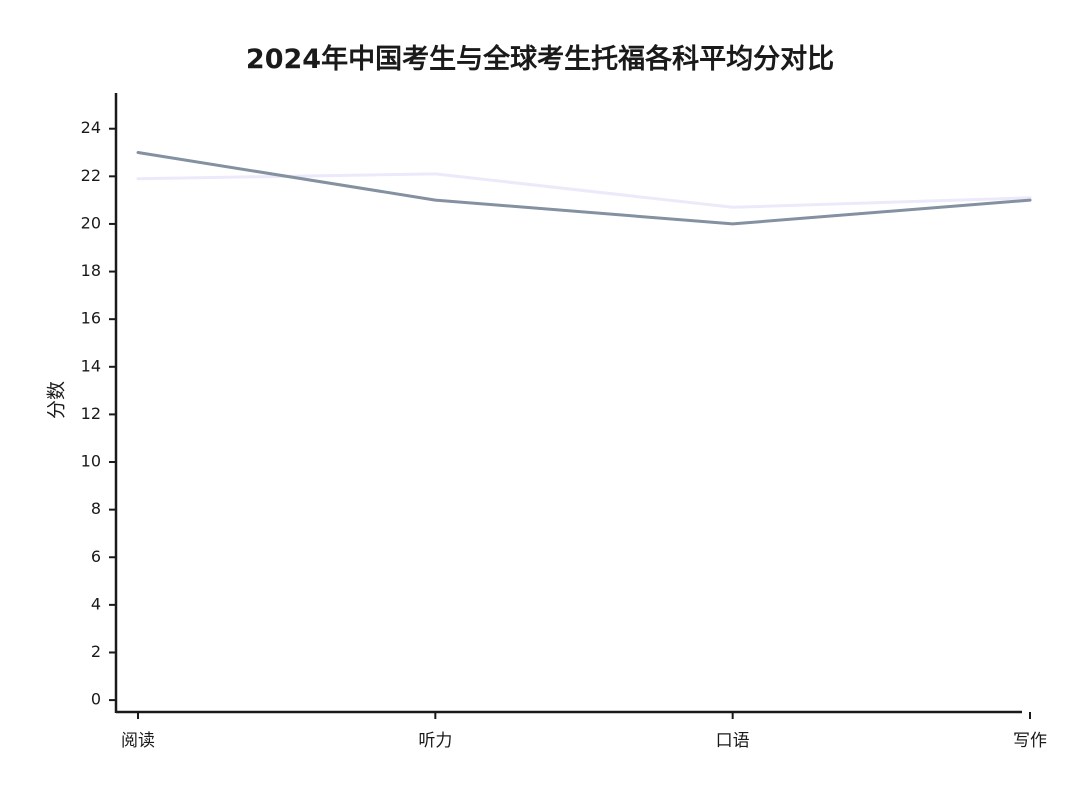 Image resolution: width=1080 pixels, height=788 pixels. I want to click on y-tick-label: 6, so click(96, 556).